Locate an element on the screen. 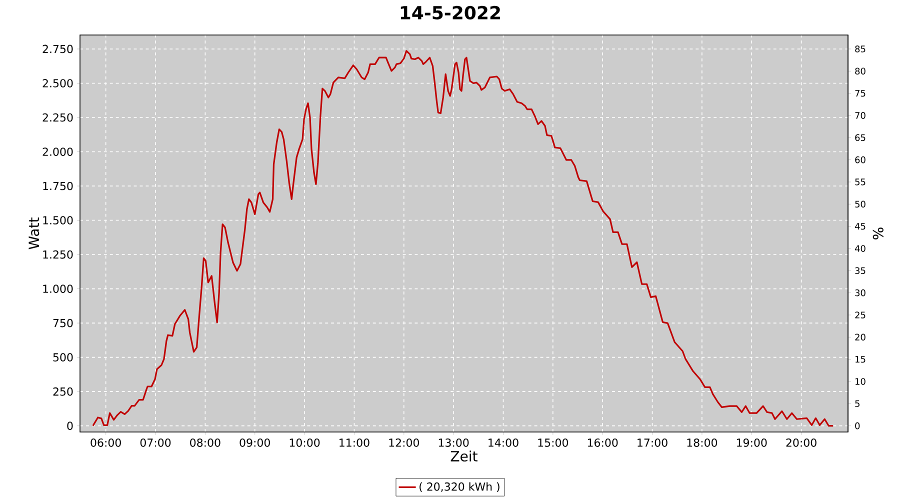  x-tick-label: 13:00 is located at coordinates (453, 442).